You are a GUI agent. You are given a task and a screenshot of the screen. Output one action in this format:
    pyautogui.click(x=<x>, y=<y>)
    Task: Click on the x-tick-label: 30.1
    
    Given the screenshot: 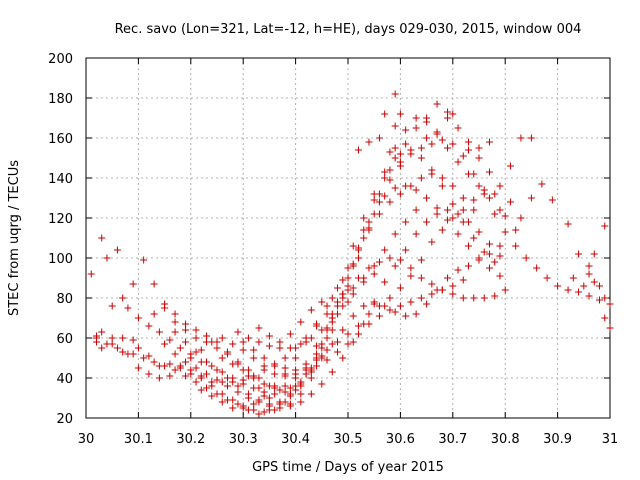 What is the action you would take?
    pyautogui.click(x=138, y=439)
    